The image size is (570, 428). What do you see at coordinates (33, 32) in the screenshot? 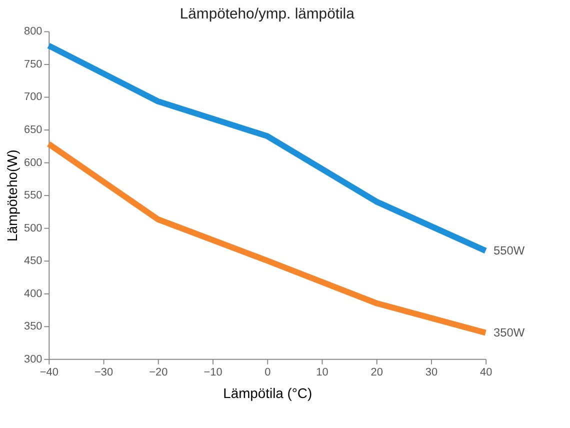
I see `y-tick-label: 800` at bounding box center [33, 32].